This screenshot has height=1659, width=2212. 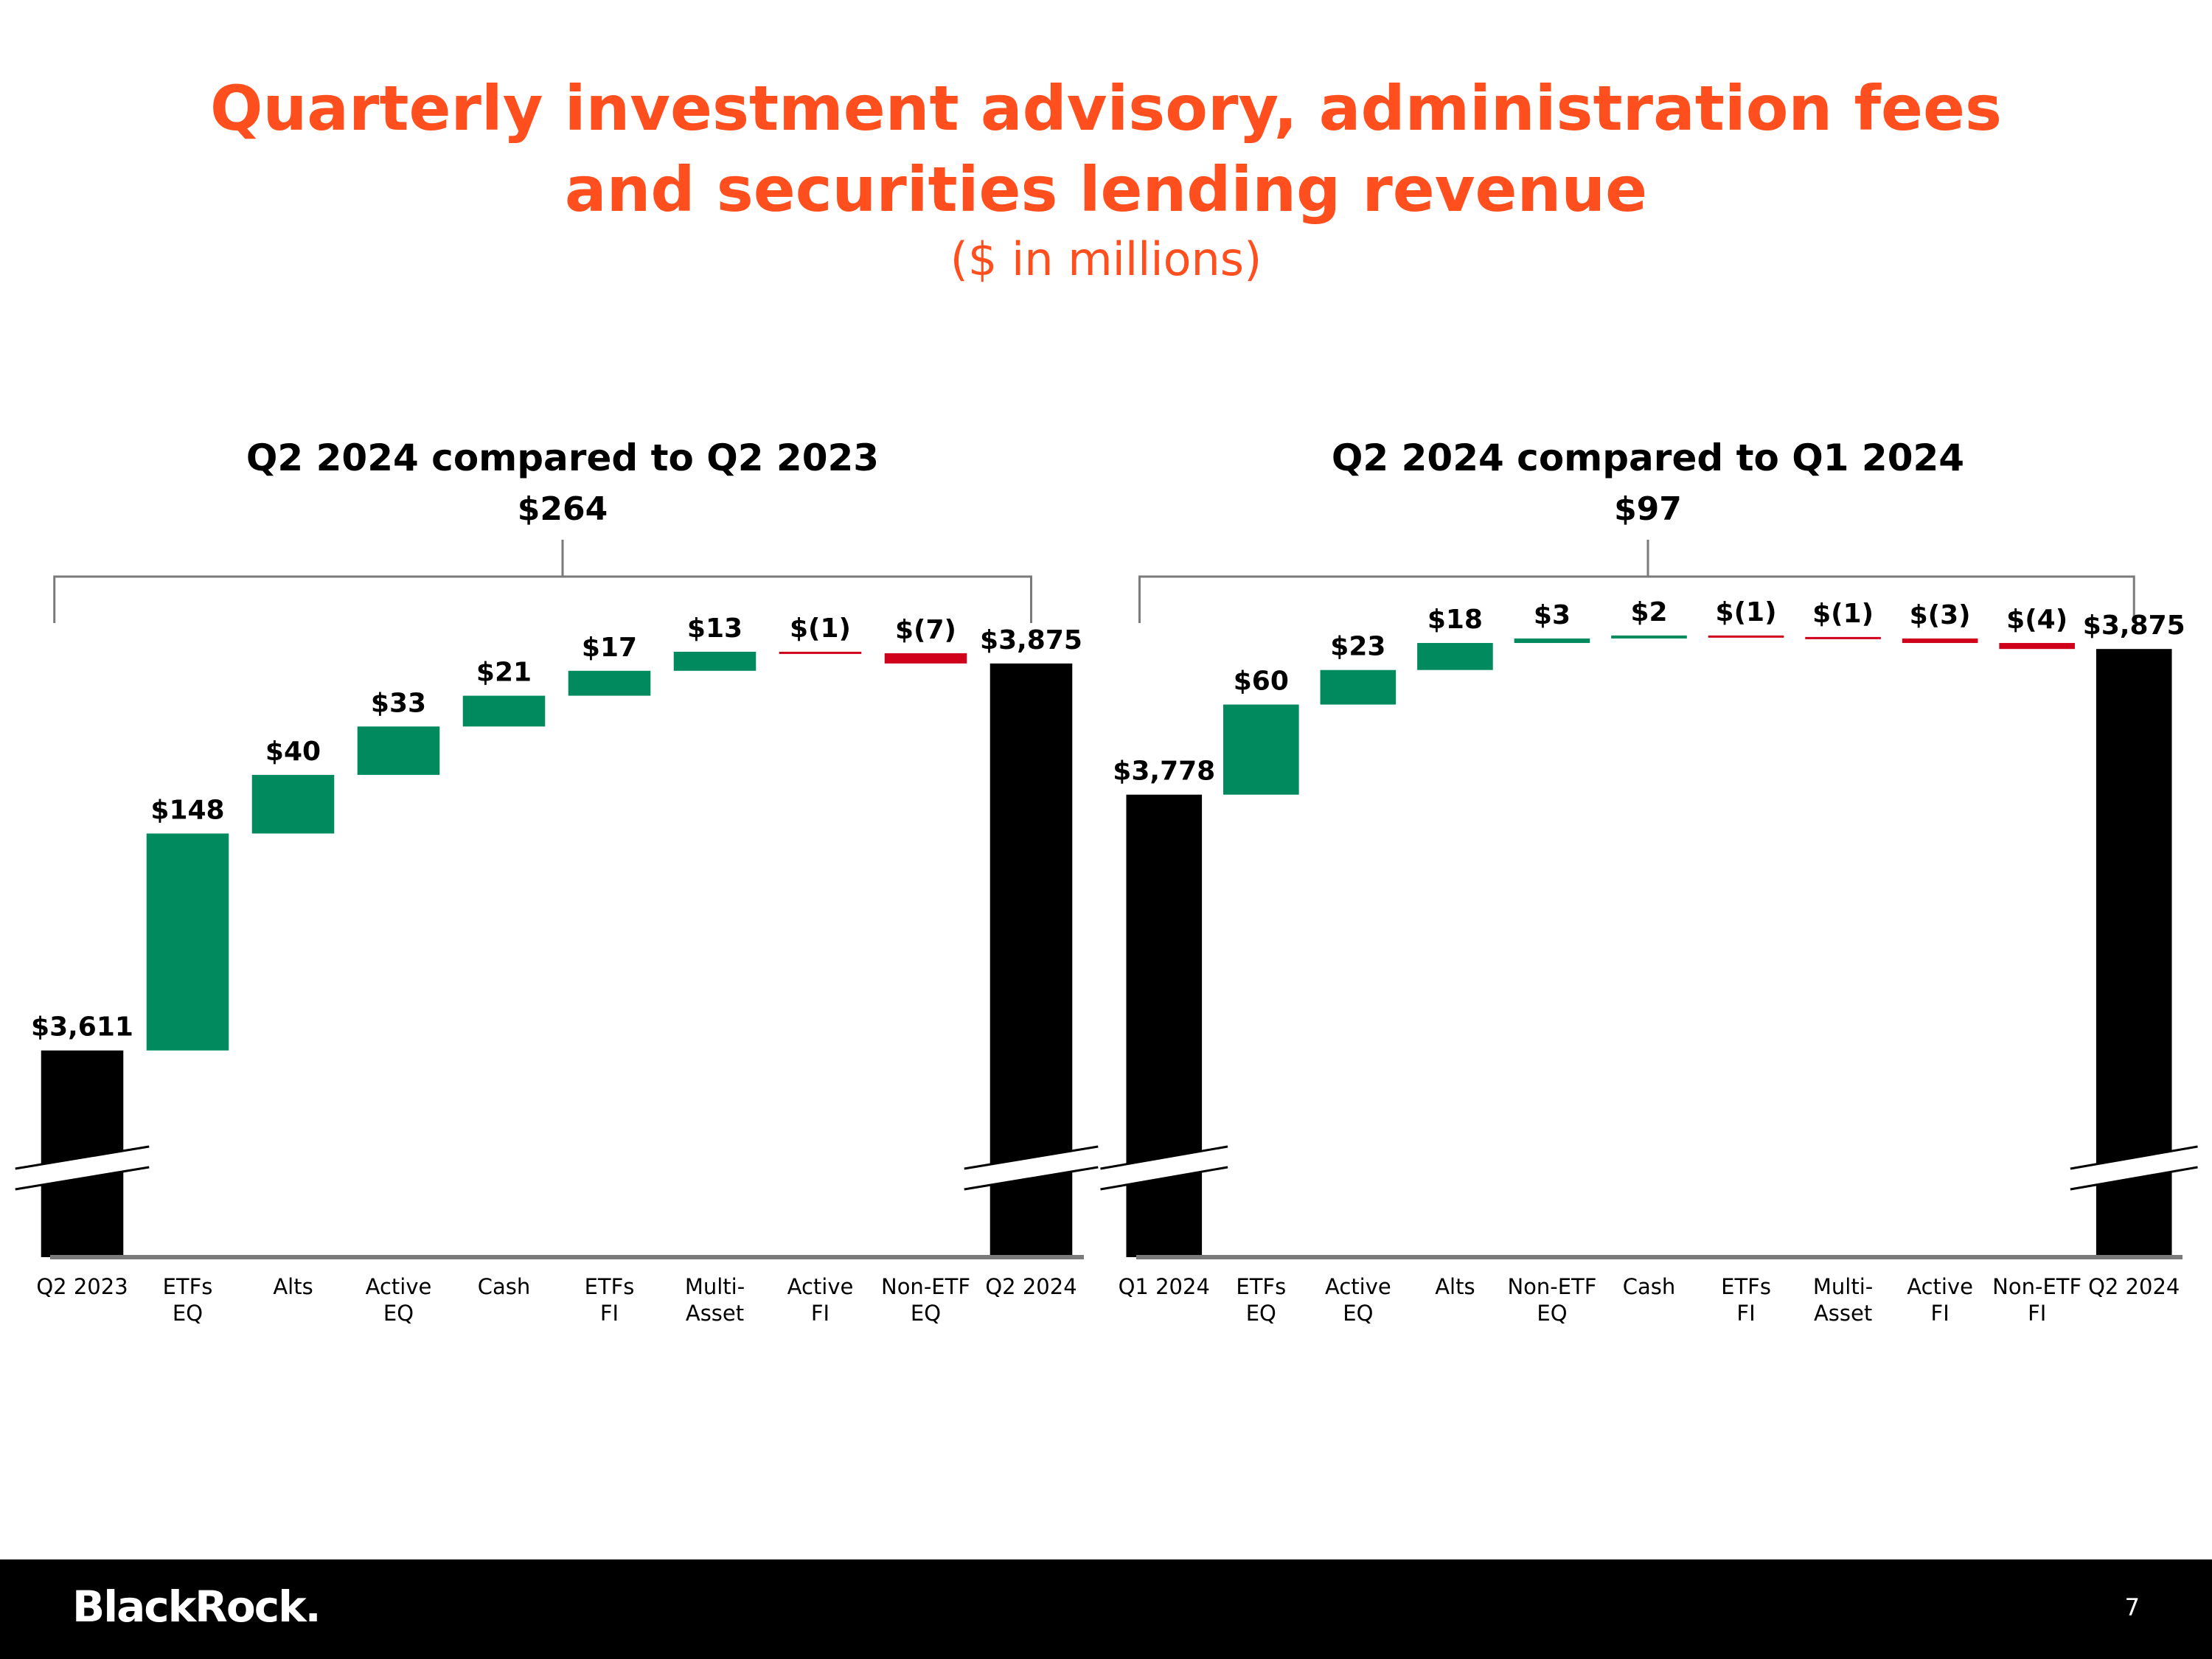 What do you see at coordinates (1164, 1286) in the screenshot?
I see `chart-2-category-label-1: Q1 2024` at bounding box center [1164, 1286].